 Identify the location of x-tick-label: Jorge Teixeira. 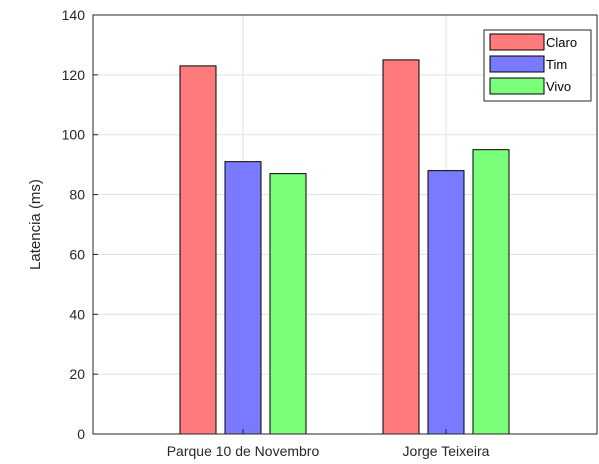
(446, 451).